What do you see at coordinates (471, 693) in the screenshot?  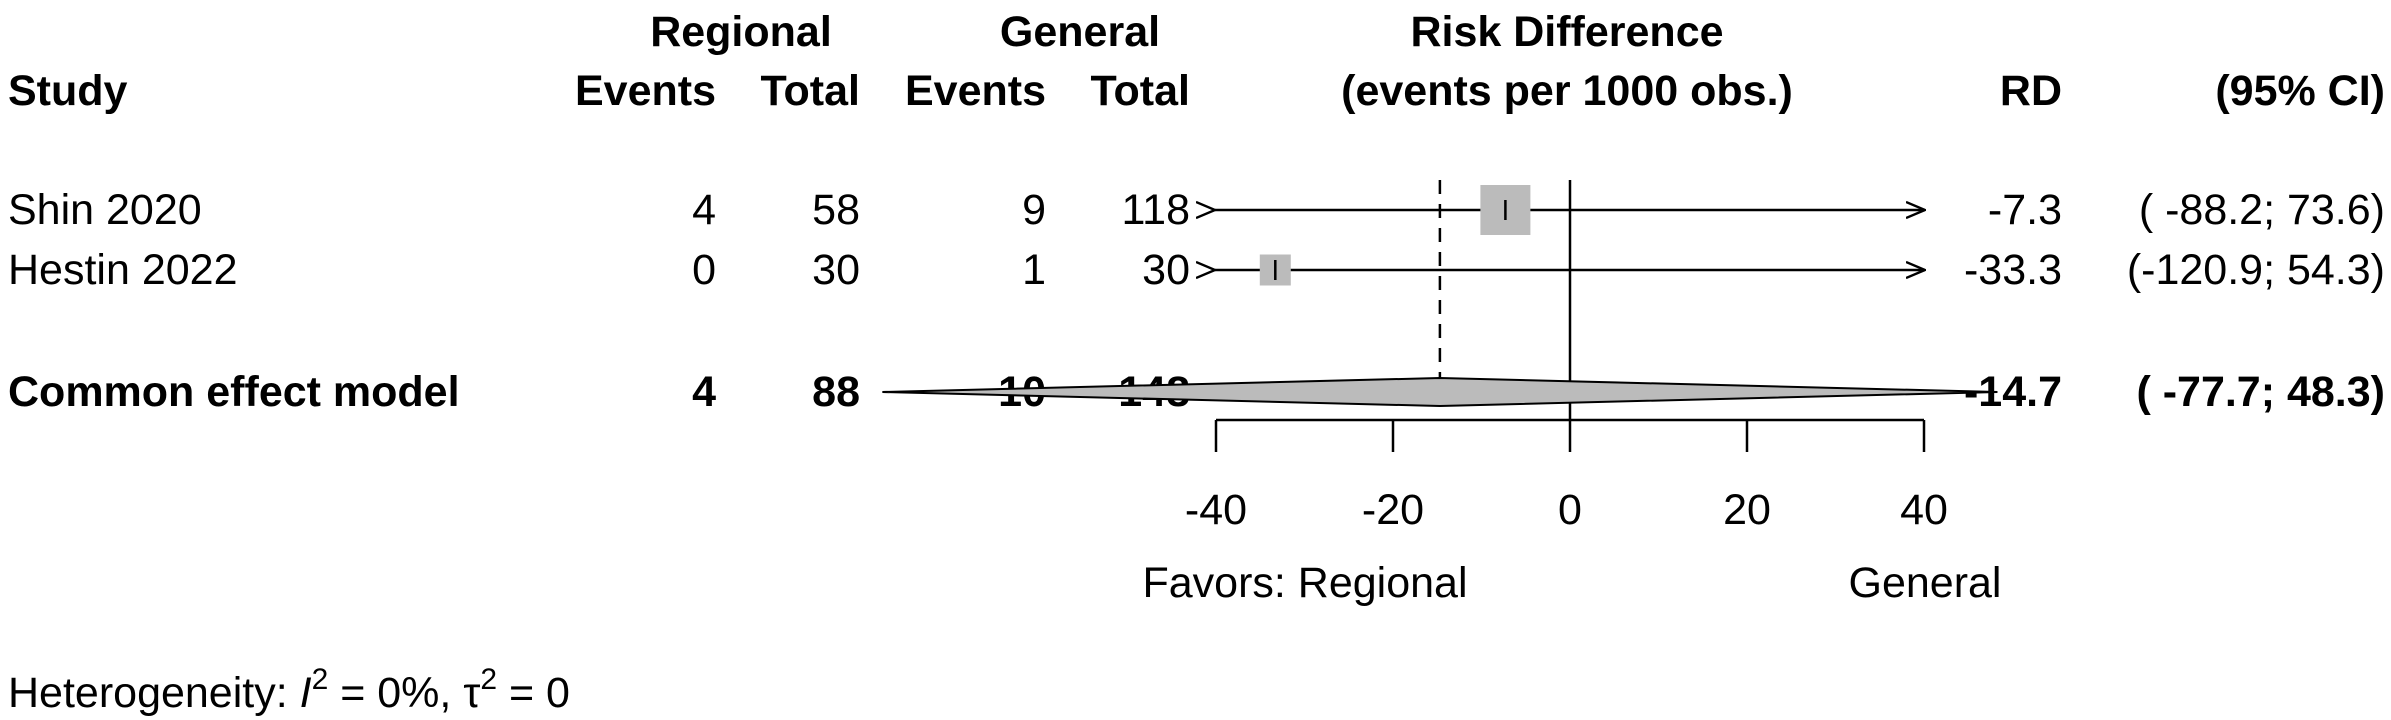 I see `tau-symbol: τ` at bounding box center [471, 693].